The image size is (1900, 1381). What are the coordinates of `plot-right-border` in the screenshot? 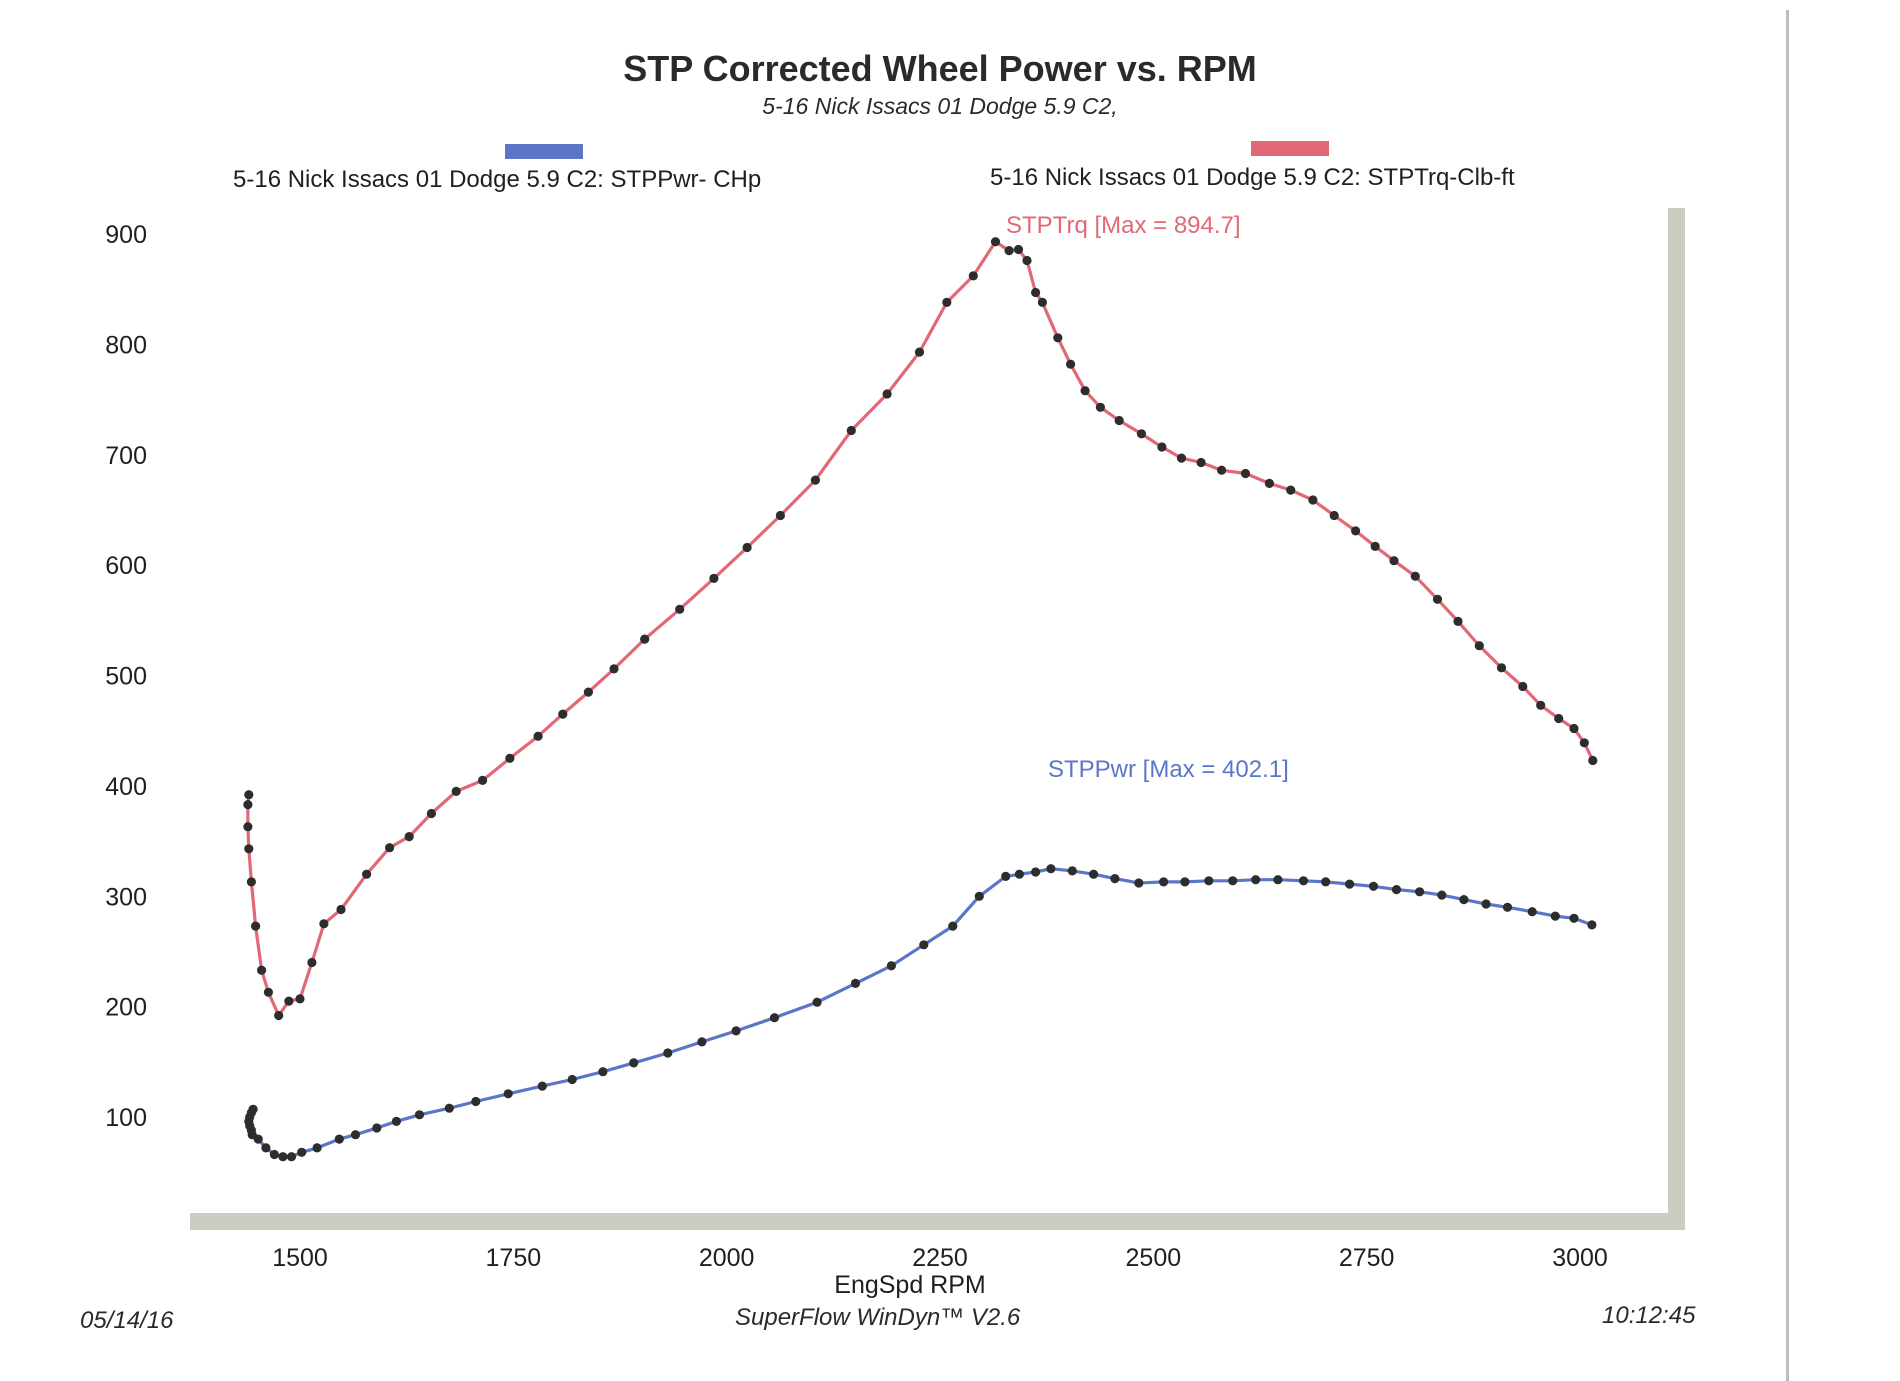 It's located at (1676, 719).